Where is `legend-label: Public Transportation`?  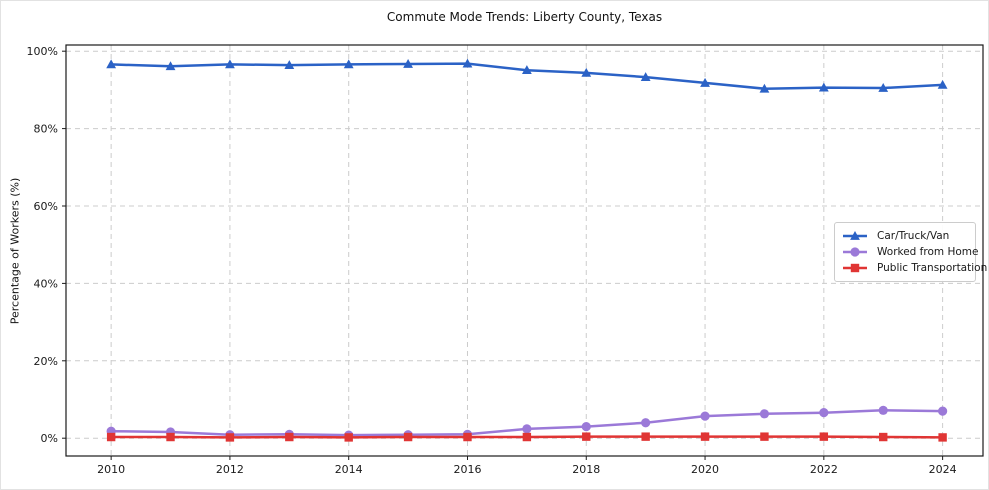 legend-label: Public Transportation is located at coordinates (932, 268).